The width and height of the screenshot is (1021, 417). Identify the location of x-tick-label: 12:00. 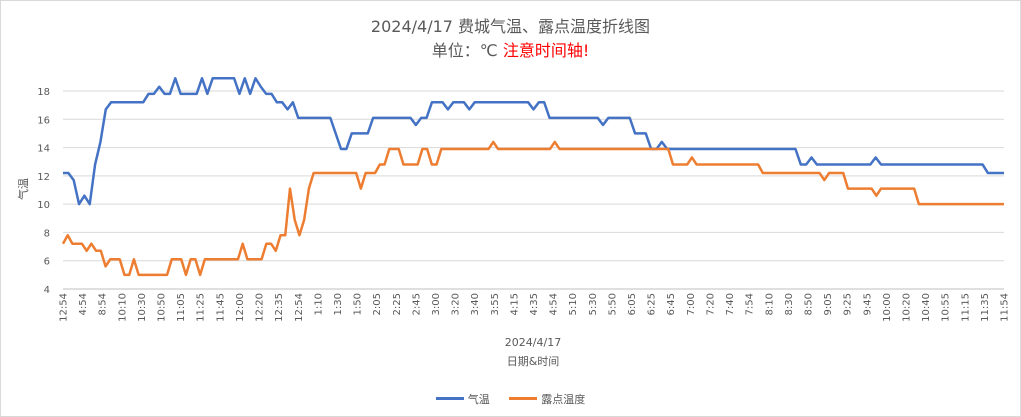
(240, 307).